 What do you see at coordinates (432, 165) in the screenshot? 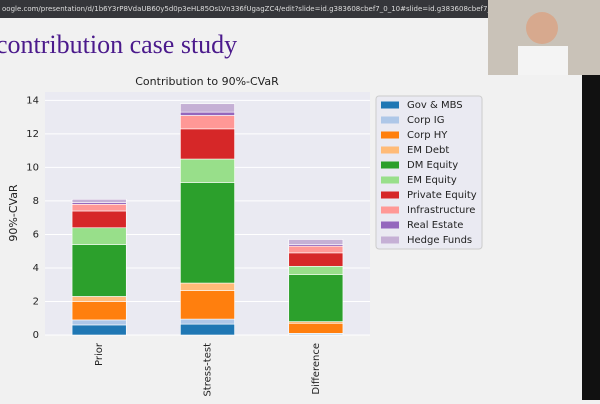
I see `legend-label: DM Equity` at bounding box center [432, 165].